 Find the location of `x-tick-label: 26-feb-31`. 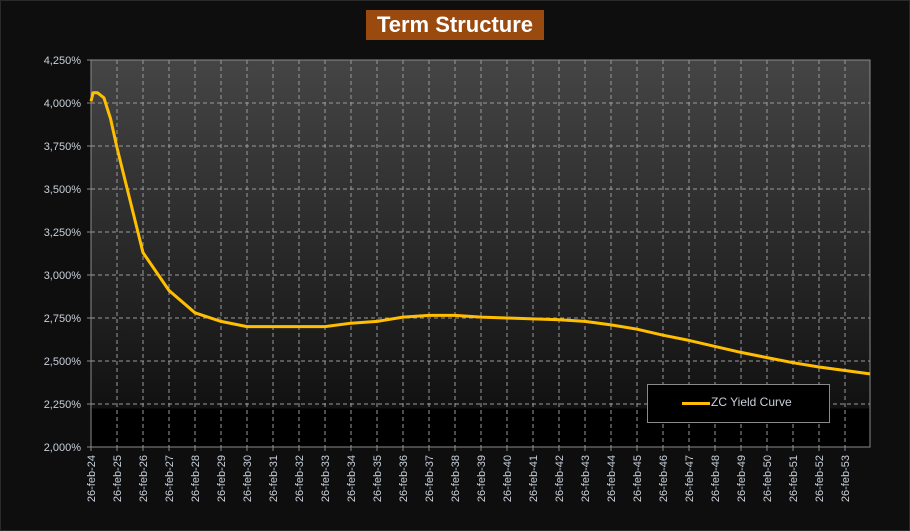

x-tick-label: 26-feb-31 is located at coordinates (274, 478).